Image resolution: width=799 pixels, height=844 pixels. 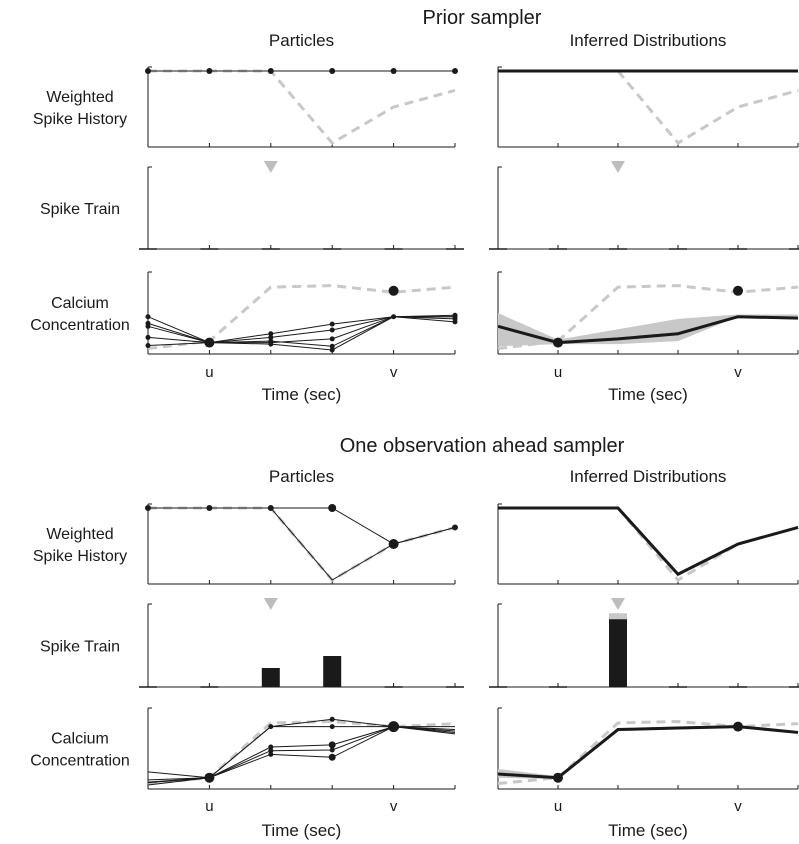 I want to click on credible-band, so click(x=648, y=752).